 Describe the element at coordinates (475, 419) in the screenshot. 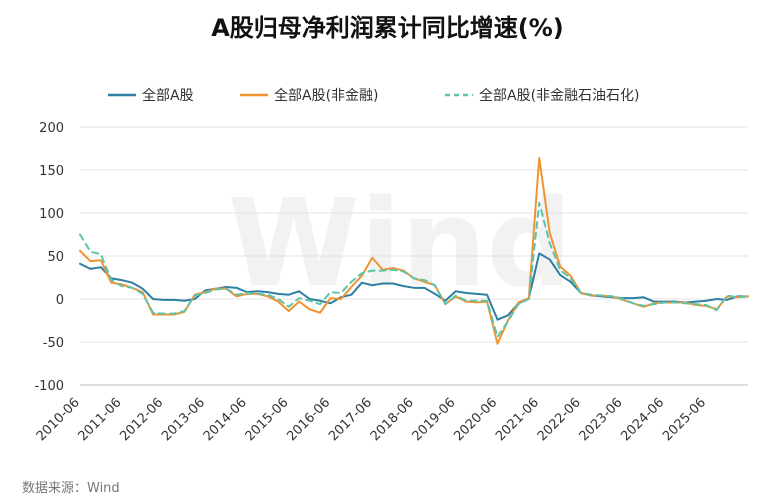

I see `x-tick-label: 2020-06` at that location.